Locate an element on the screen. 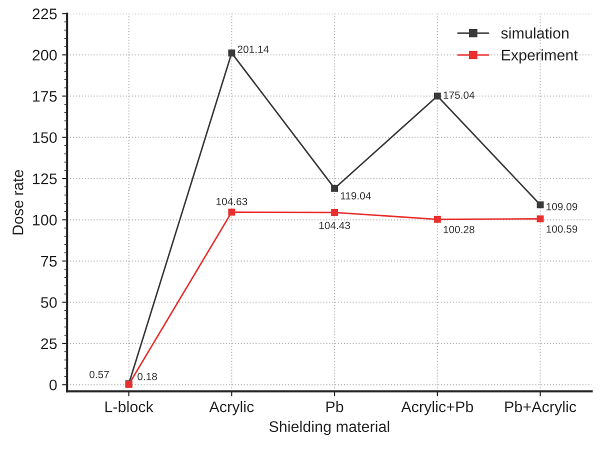  y-tick-label: 175 is located at coordinates (45, 96).